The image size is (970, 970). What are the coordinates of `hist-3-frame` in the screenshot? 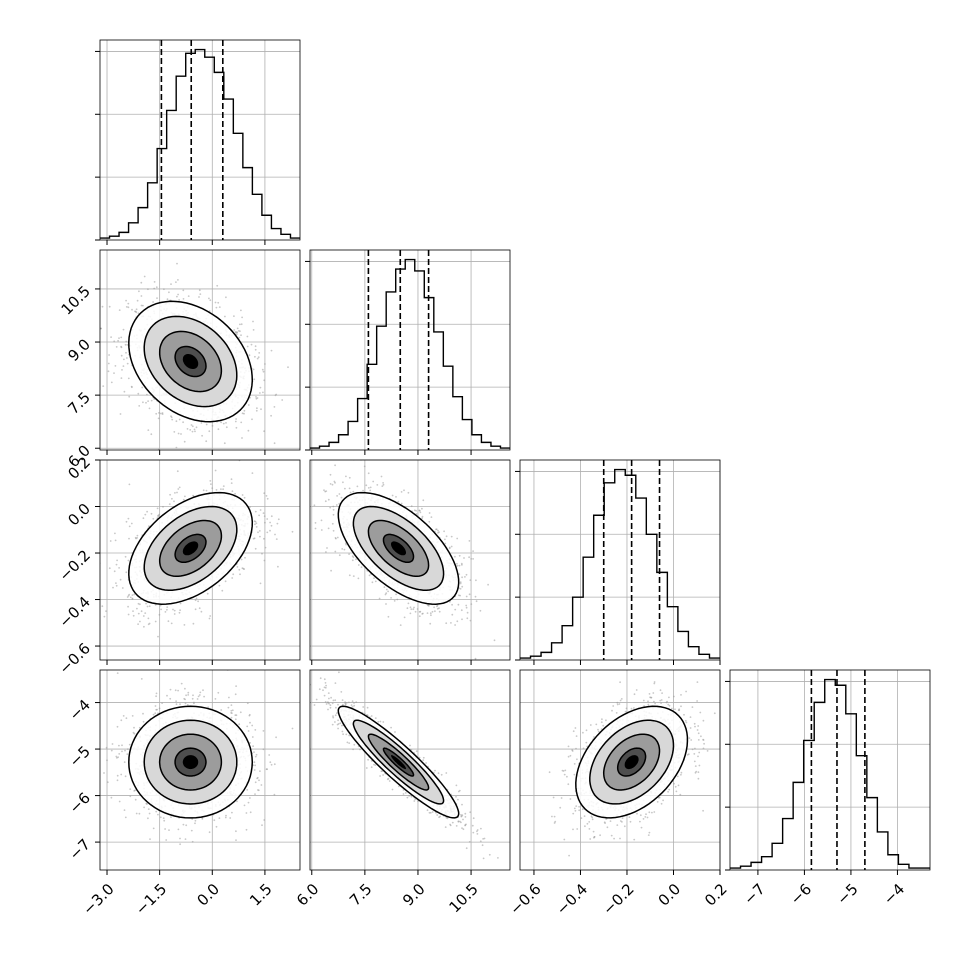 It's located at (830, 770).